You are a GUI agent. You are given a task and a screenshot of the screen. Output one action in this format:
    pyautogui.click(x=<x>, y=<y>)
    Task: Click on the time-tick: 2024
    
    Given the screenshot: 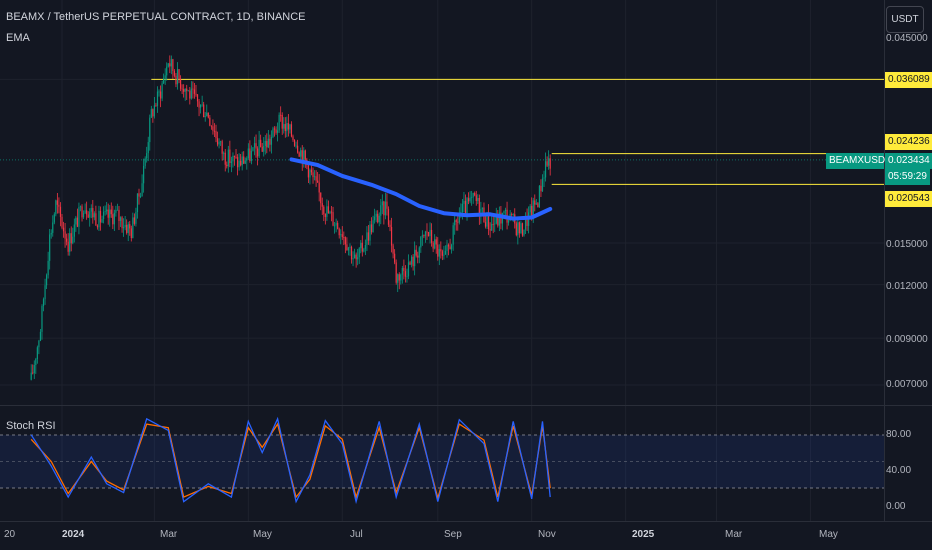 What is the action you would take?
    pyautogui.click(x=73, y=534)
    